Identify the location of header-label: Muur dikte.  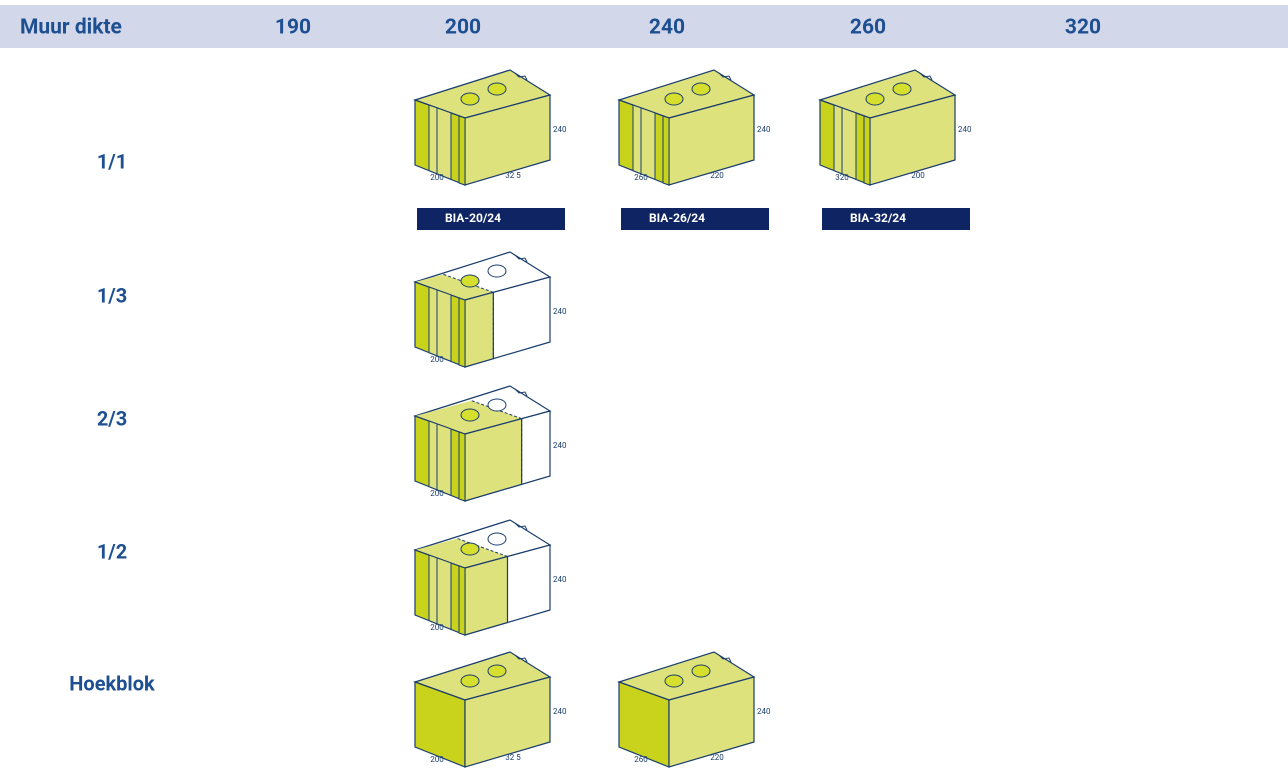
(71, 28).